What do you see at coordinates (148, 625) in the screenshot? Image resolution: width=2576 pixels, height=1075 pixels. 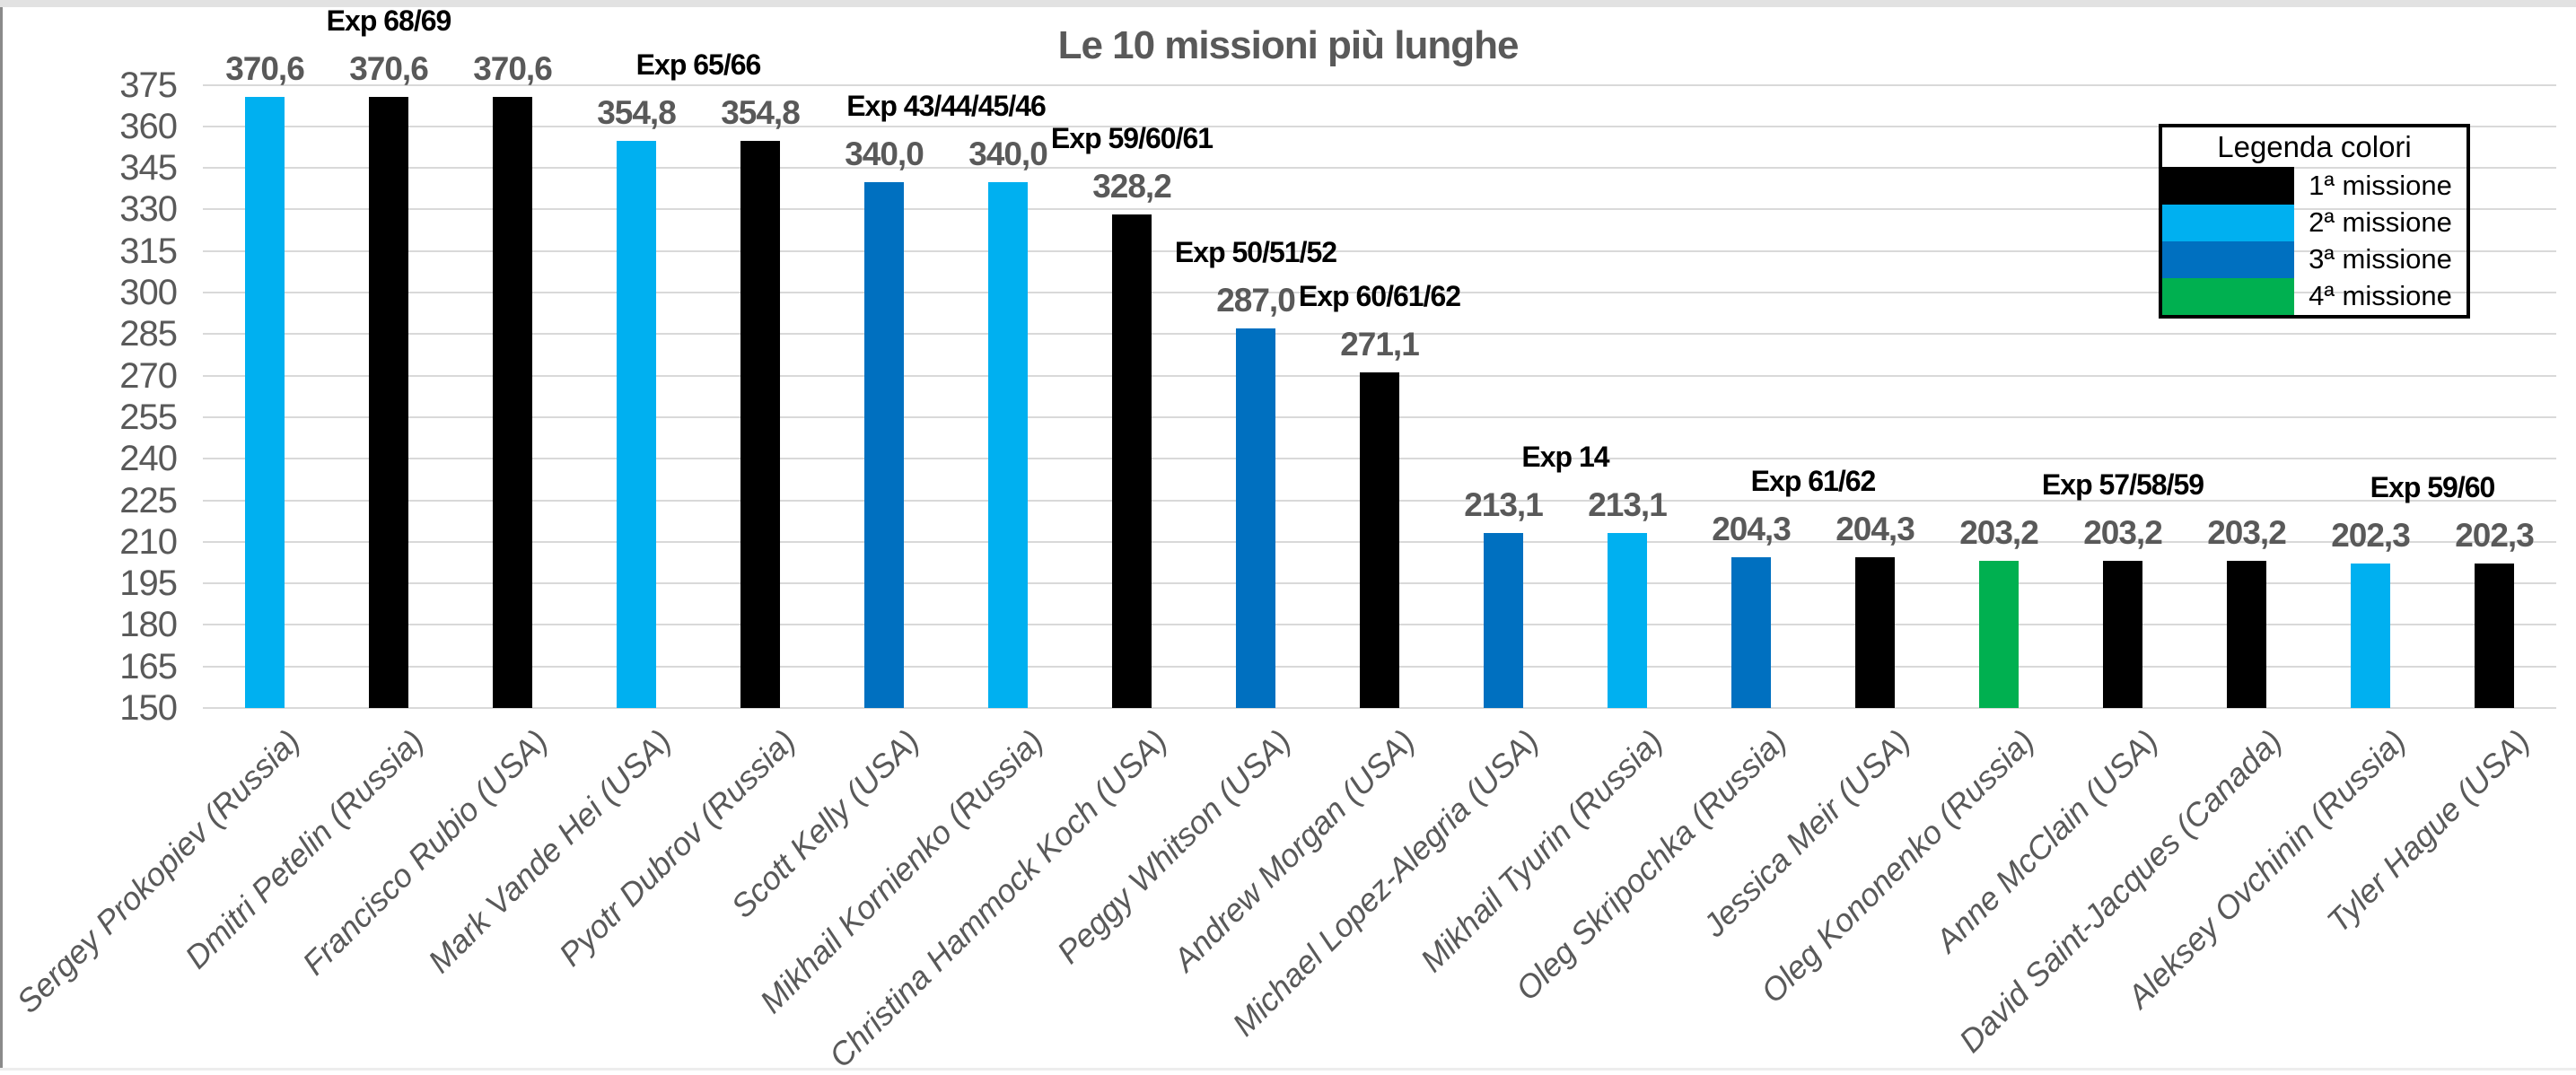 I see `y-axis-tick-label: 180` at bounding box center [148, 625].